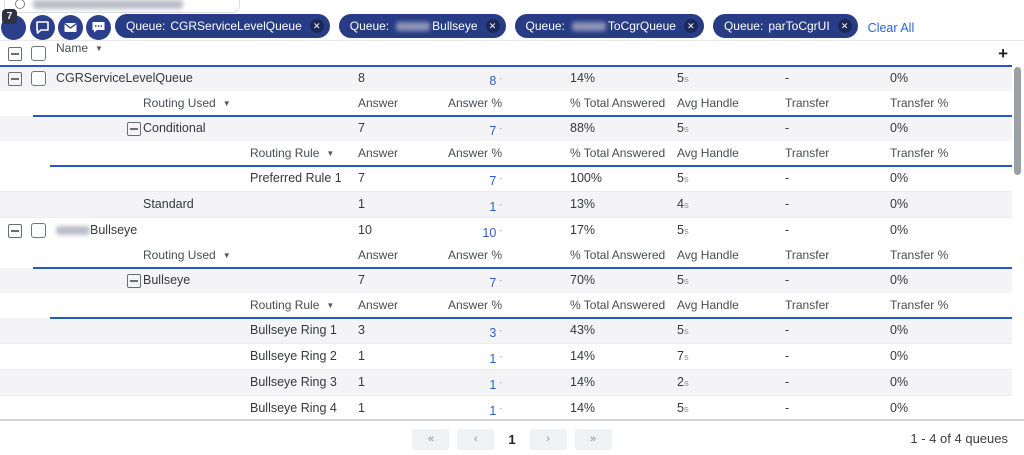 The width and height of the screenshot is (1024, 455). What do you see at coordinates (1003, 53) in the screenshot?
I see `add-column-button: +` at bounding box center [1003, 53].